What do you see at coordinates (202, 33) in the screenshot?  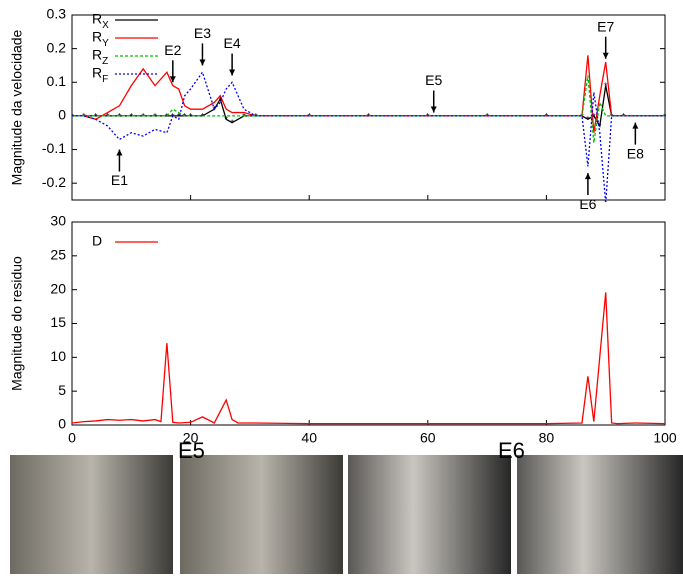 I see `annotation-label: E3` at bounding box center [202, 33].